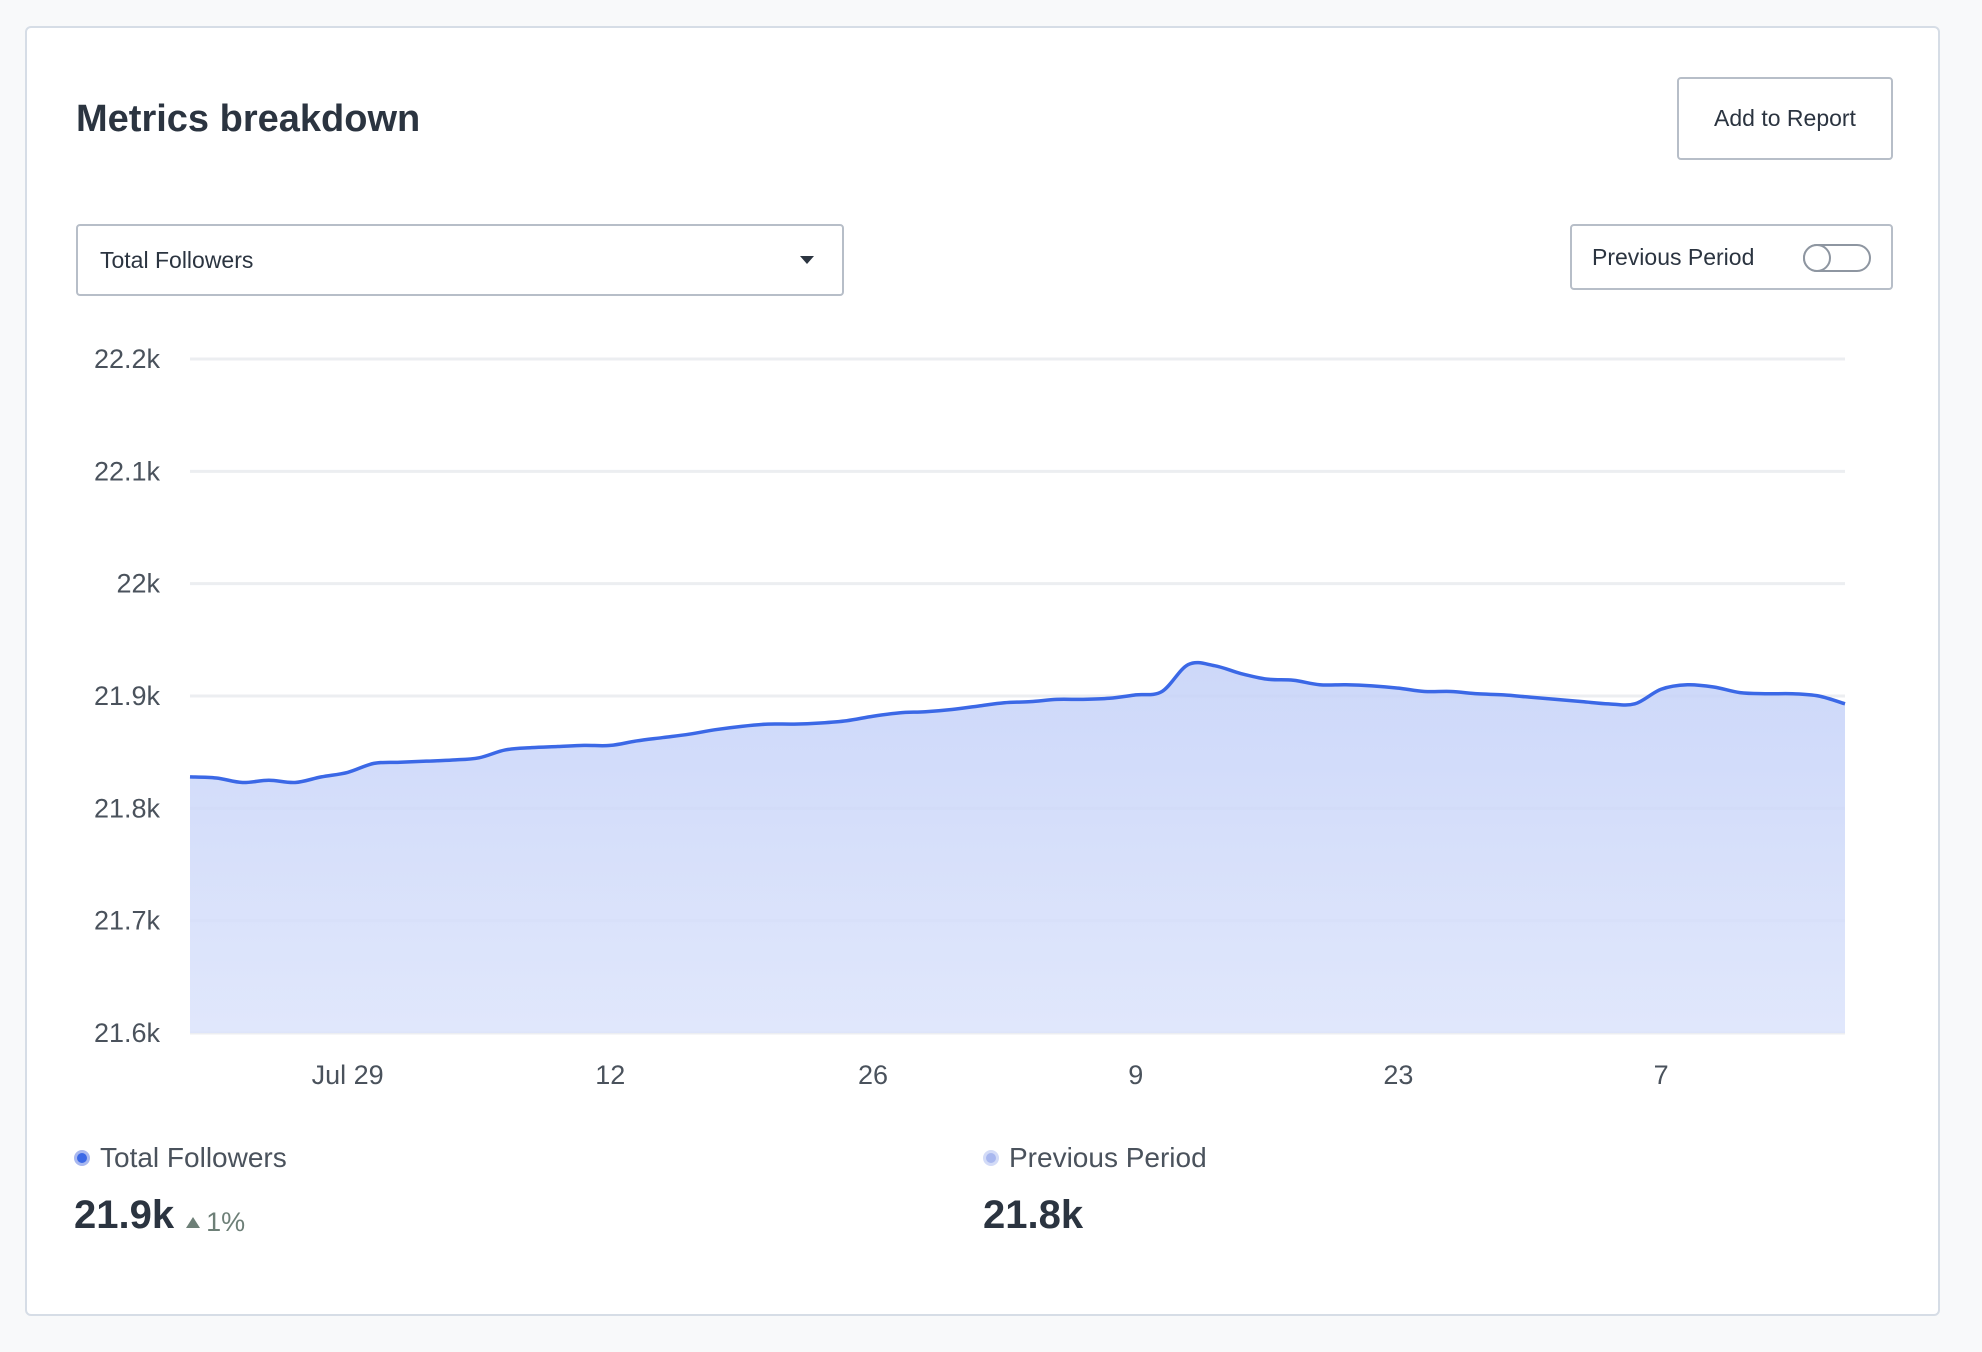  I want to click on triangle-up-icon, so click(193, 1222).